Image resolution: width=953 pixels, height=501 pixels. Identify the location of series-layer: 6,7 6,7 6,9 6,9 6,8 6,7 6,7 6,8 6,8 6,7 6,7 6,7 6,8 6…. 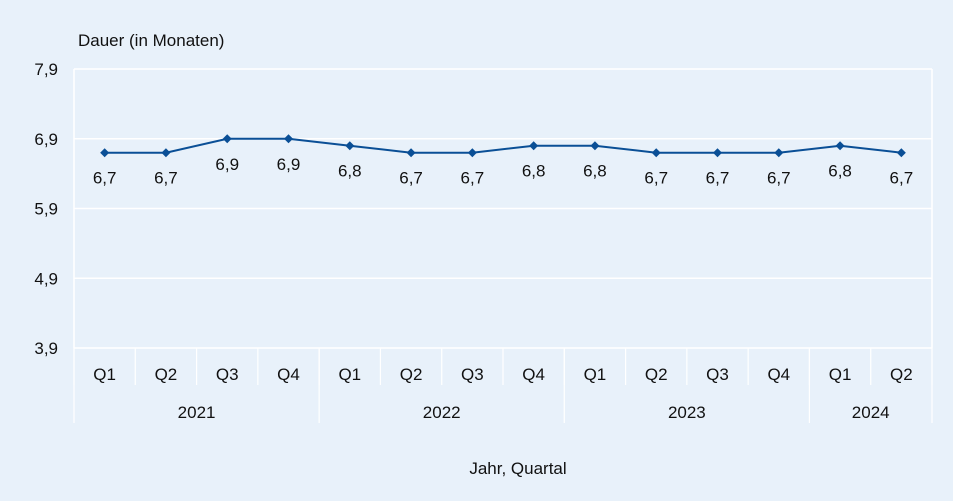
(503, 161).